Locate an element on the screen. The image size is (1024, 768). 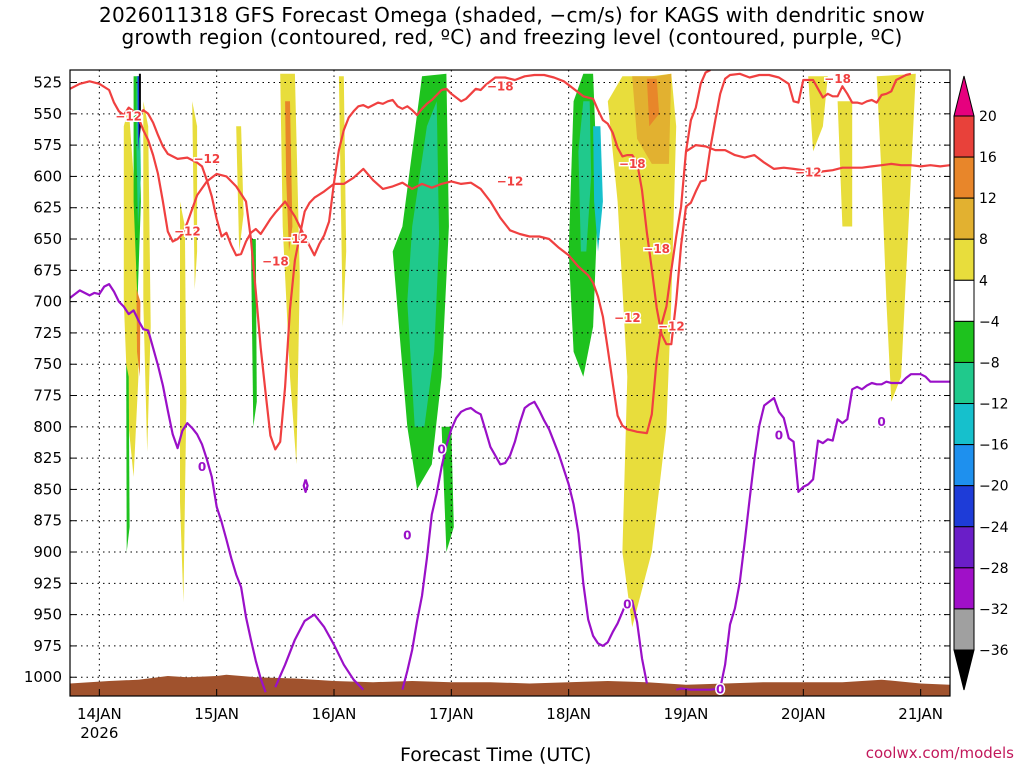
y-tick-label-750: 750 is located at coordinates (47, 364).